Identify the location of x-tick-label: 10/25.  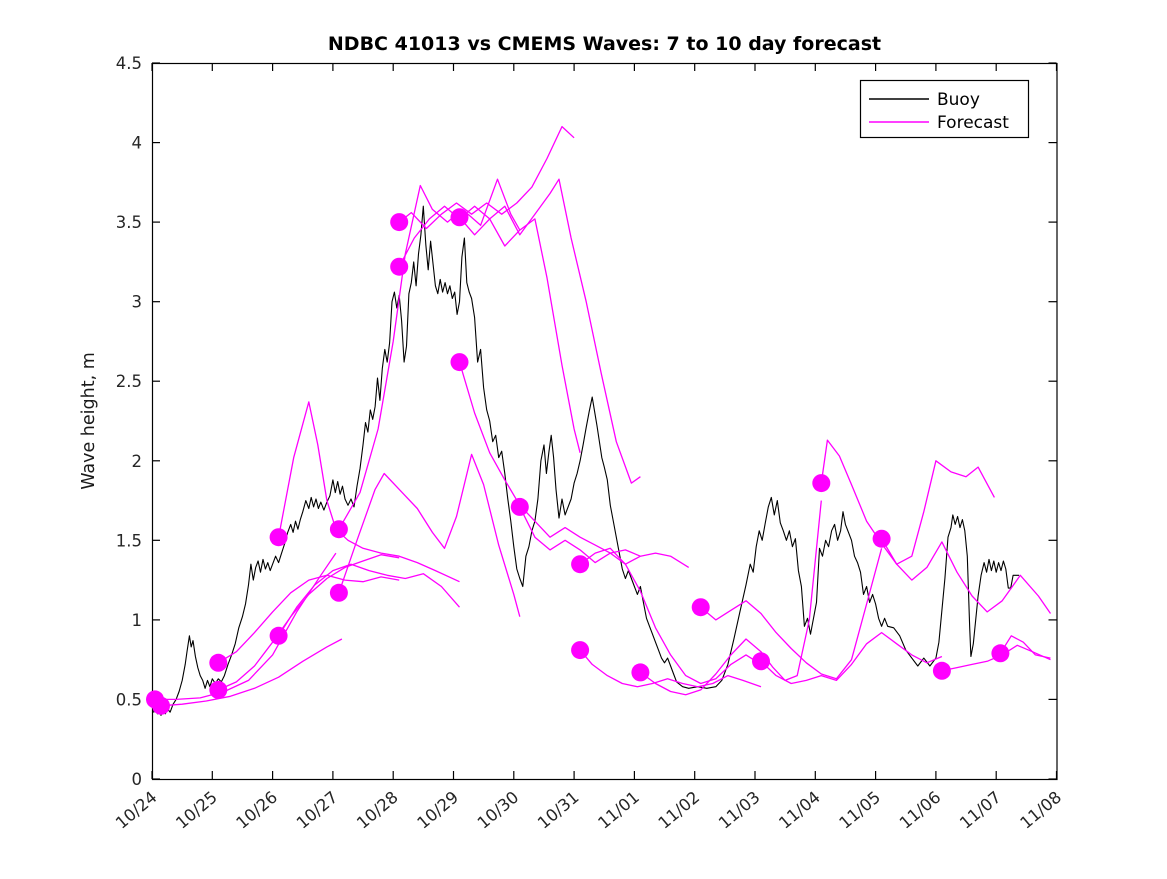
(196, 810).